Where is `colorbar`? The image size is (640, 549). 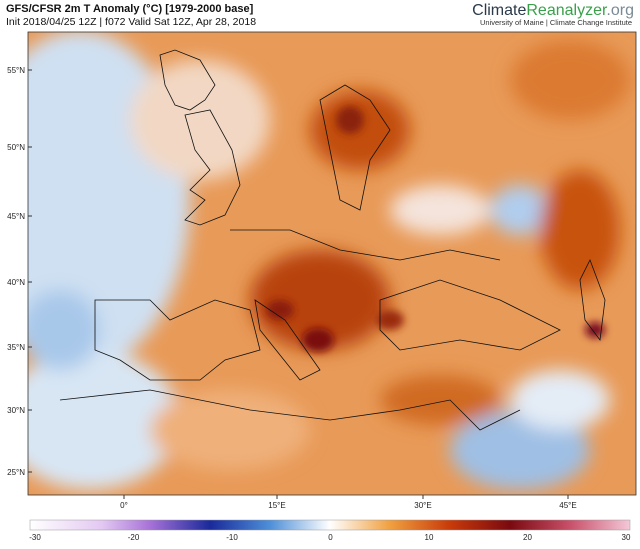 colorbar is located at coordinates (330, 525).